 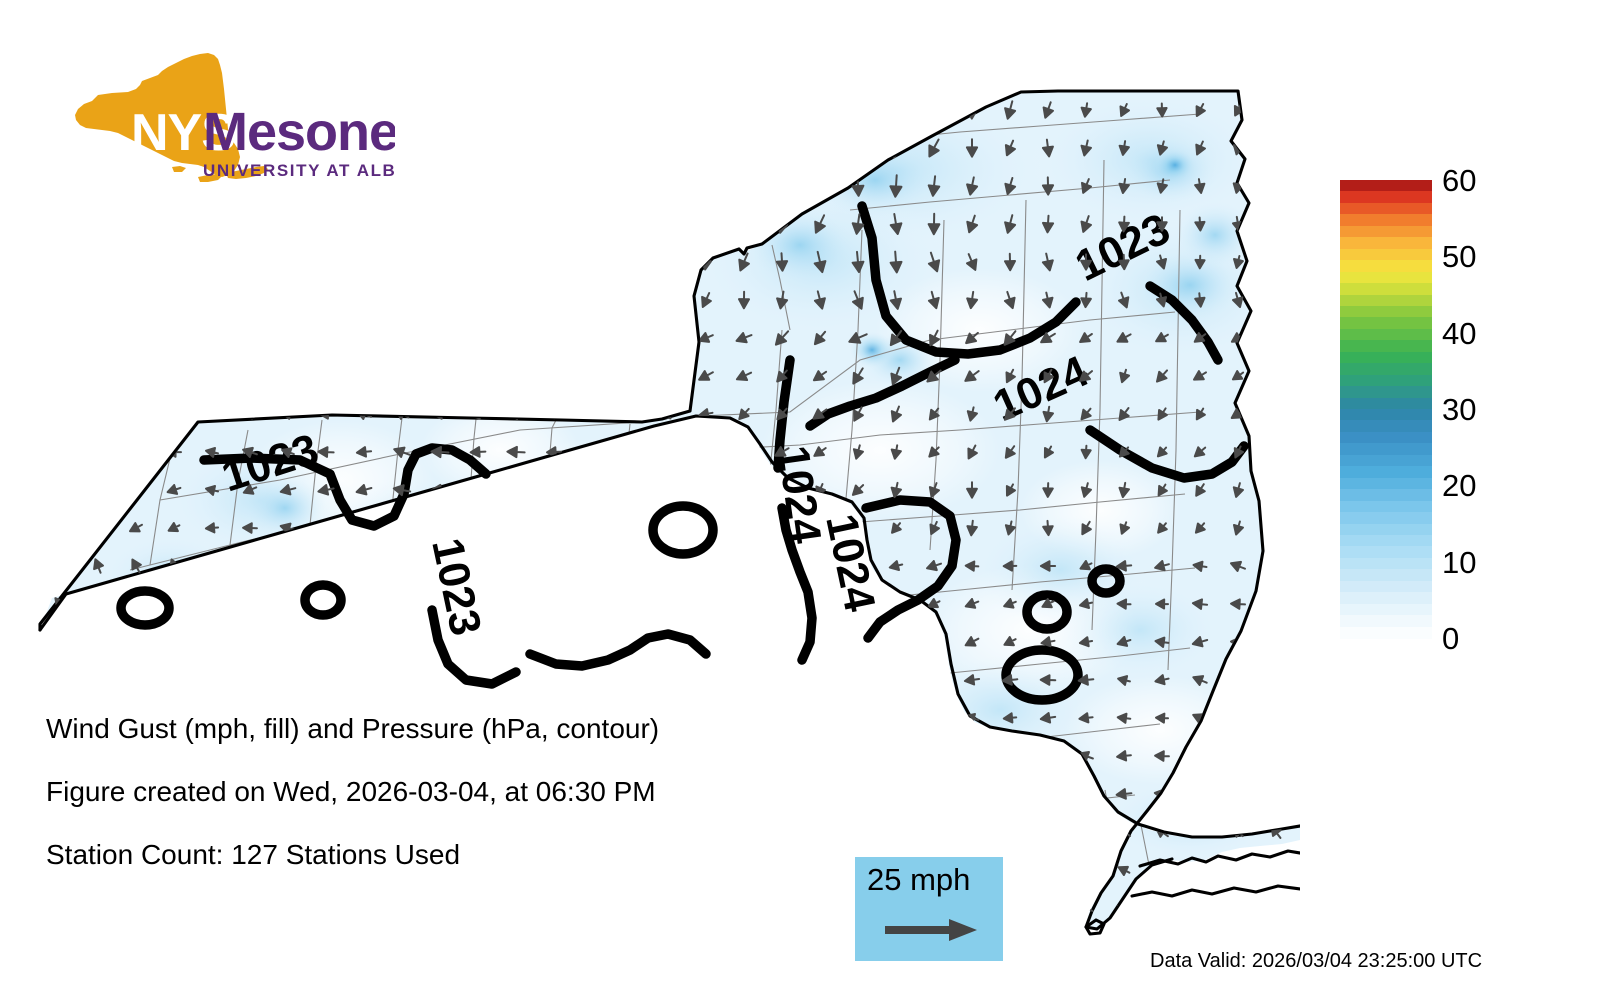 What do you see at coordinates (931, 930) in the screenshot?
I see `reference-arrow-icon` at bounding box center [931, 930].